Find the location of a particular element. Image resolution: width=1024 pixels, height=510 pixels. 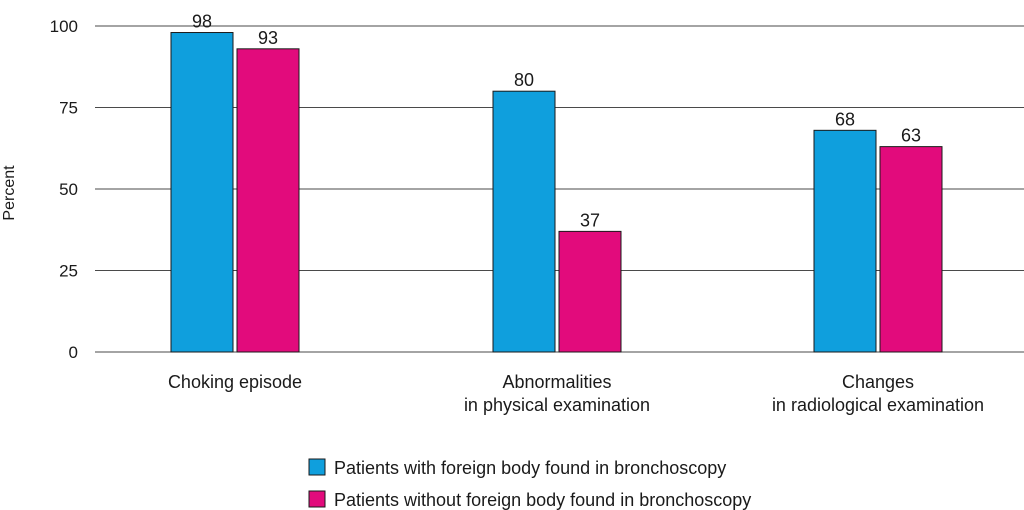

y-tick-label: 50 is located at coordinates (68, 189).